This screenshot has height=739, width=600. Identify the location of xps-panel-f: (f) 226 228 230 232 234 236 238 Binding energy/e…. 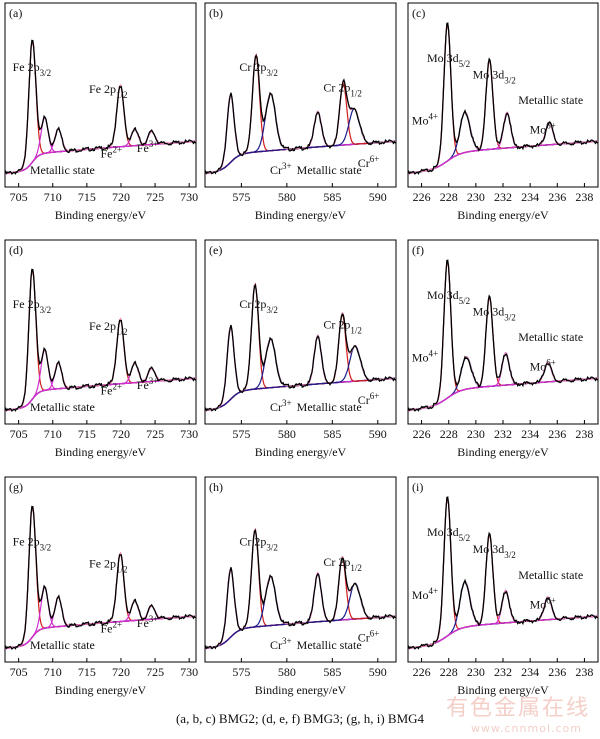
(503, 349).